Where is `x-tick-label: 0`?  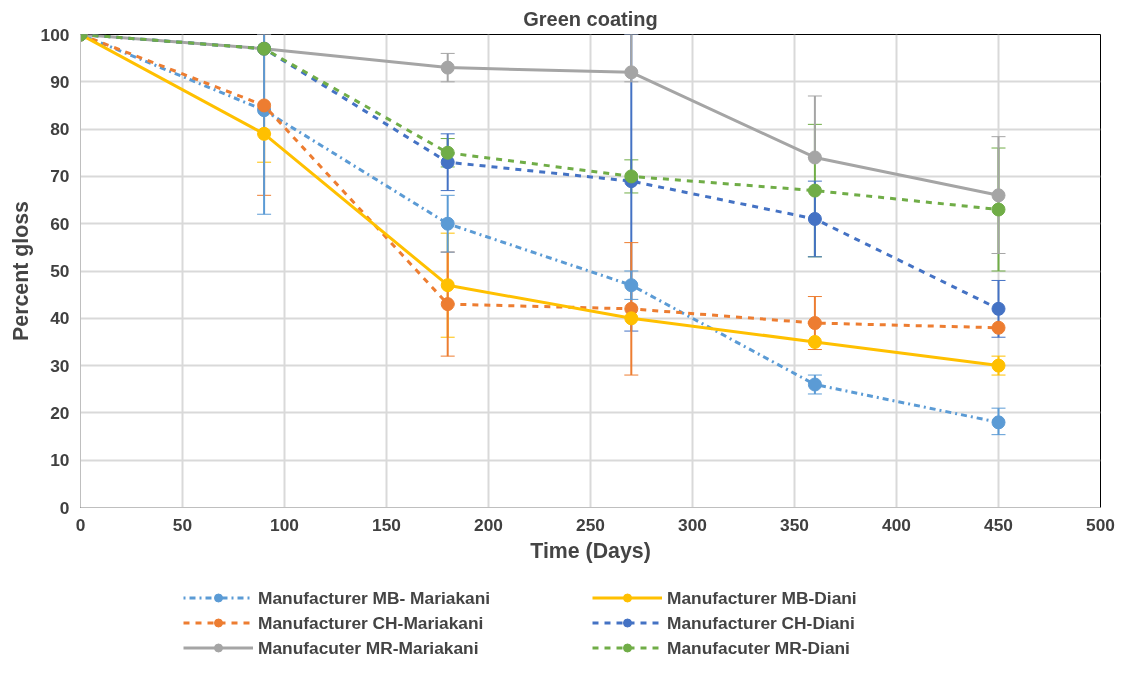
x-tick-label: 0 is located at coordinates (80, 524).